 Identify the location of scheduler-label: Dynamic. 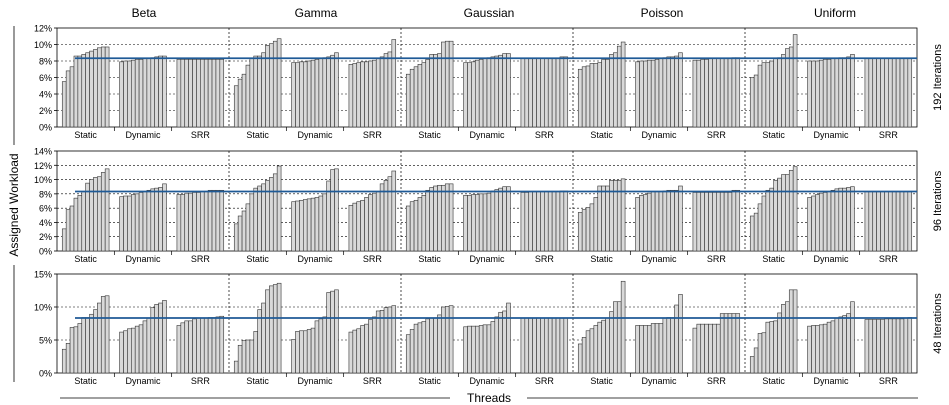
(659, 135).